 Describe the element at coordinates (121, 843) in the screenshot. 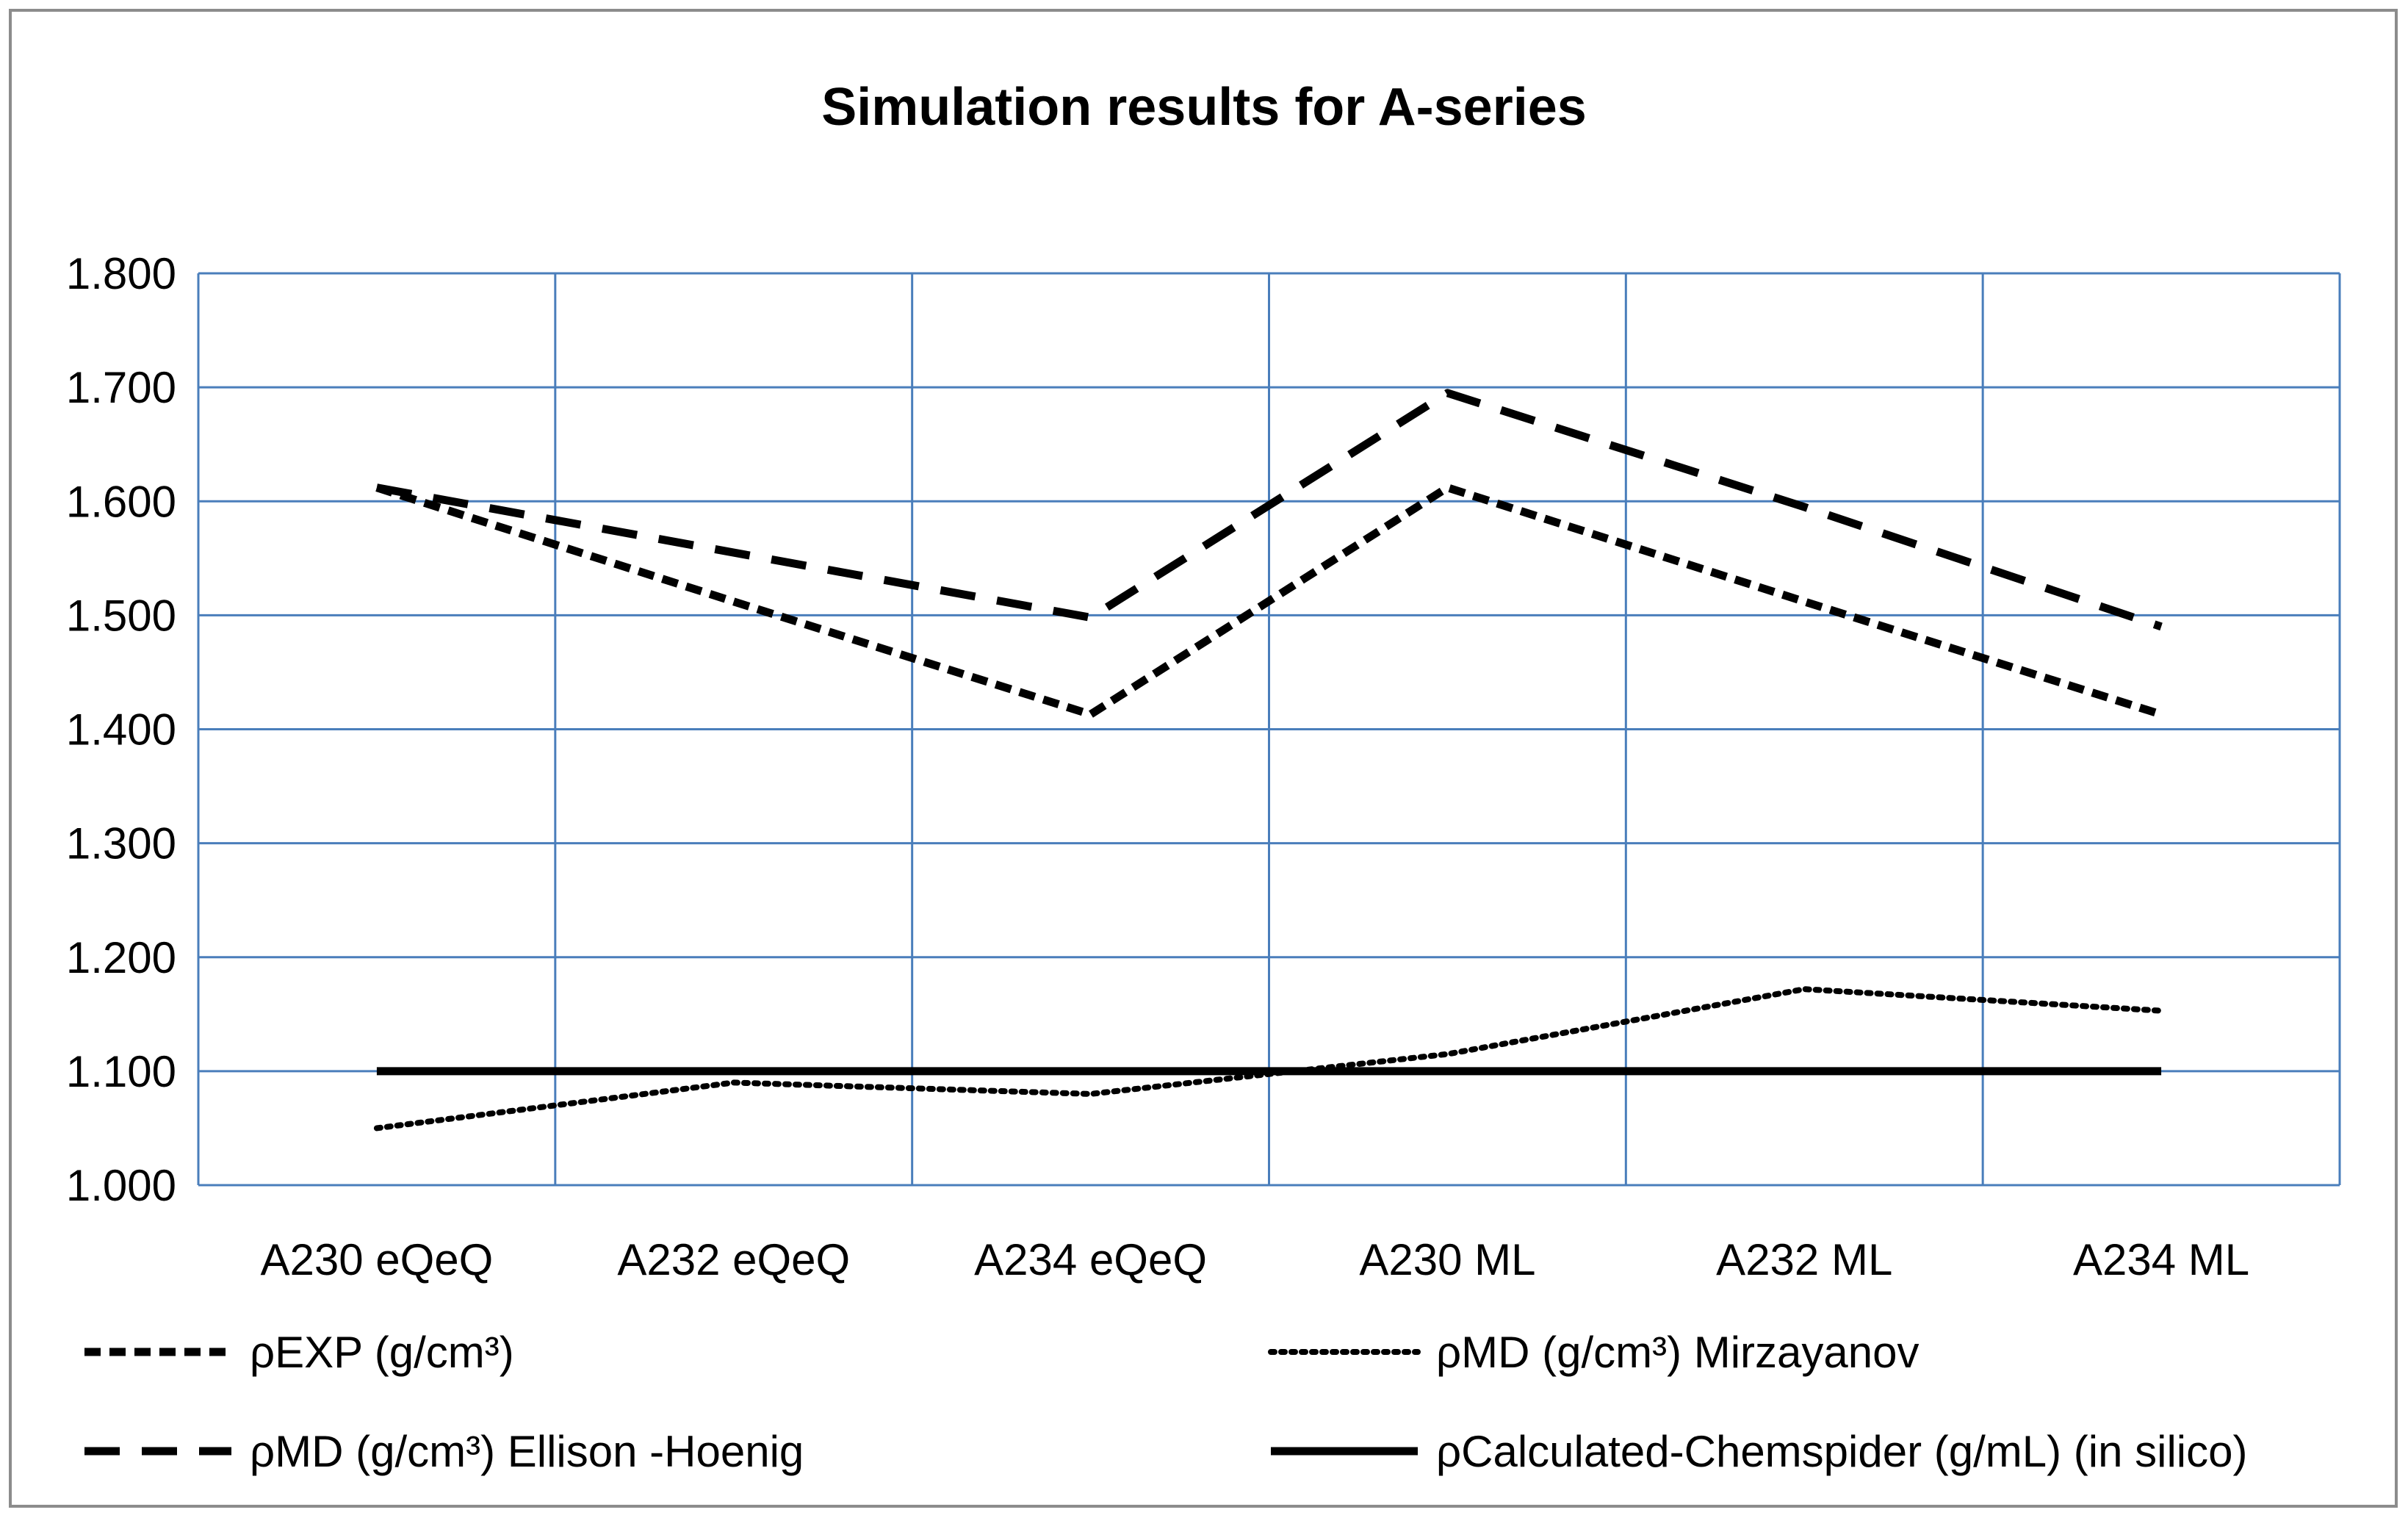

I see `y-tick-label: 1.300` at that location.